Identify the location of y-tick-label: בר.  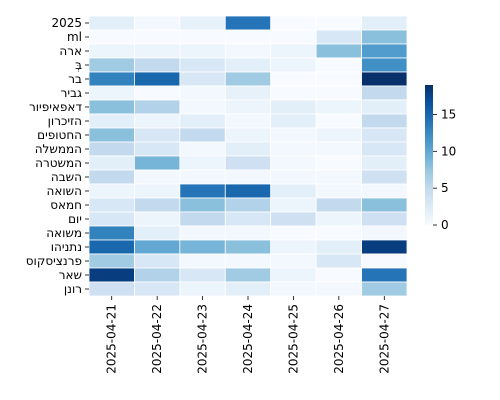
(75, 79).